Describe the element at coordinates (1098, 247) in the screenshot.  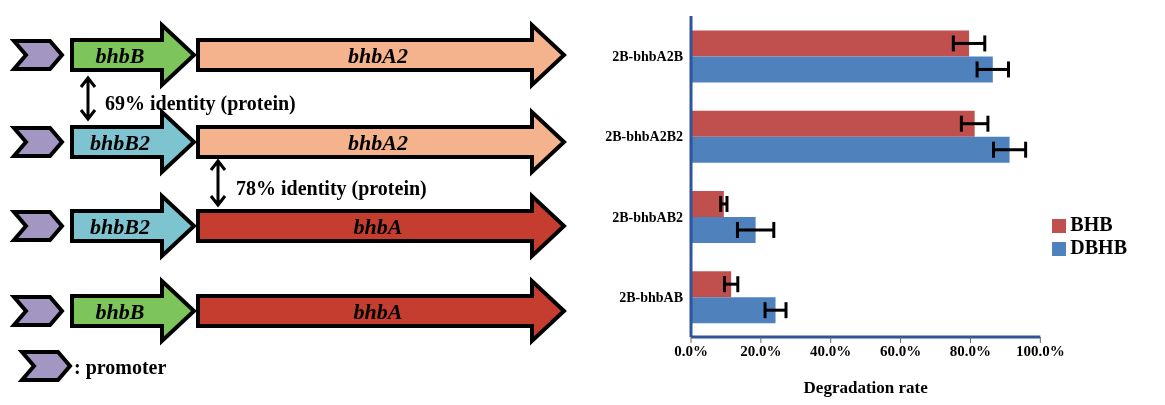
I see `legend-label: DBHB` at that location.